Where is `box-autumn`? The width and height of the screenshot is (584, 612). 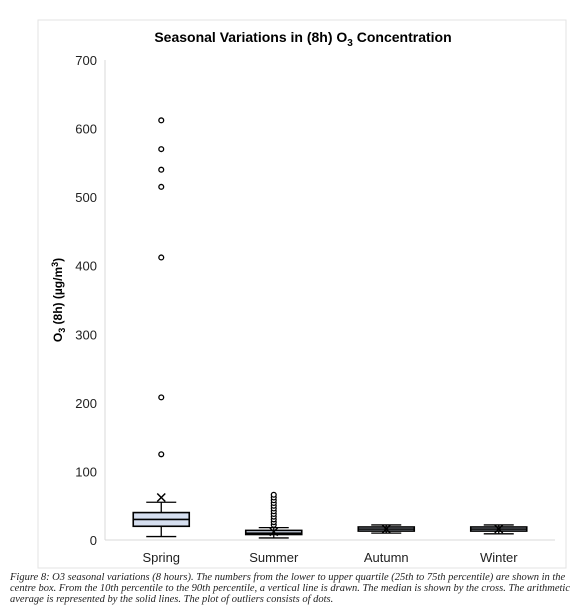
box-autumn is located at coordinates (386, 529).